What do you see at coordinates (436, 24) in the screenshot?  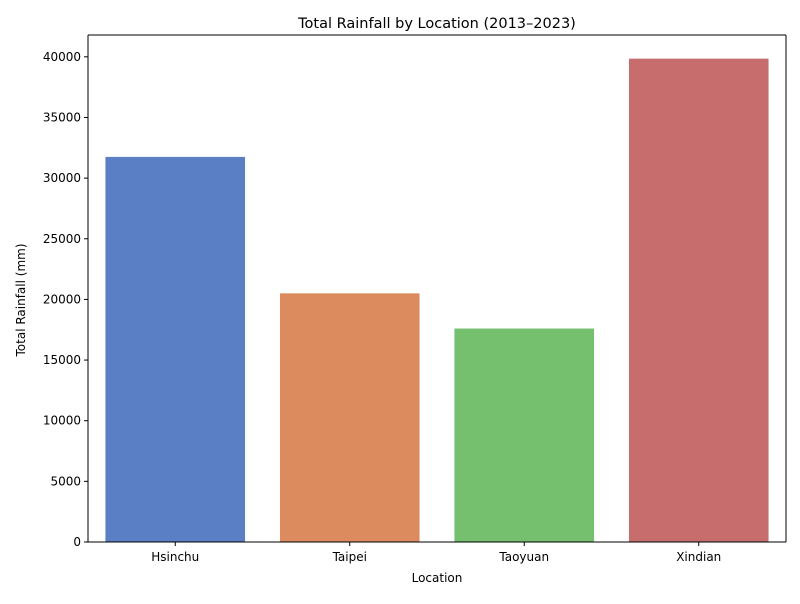 I see `chart-title: Total Rainfall by Location (2013–2023)` at bounding box center [436, 24].